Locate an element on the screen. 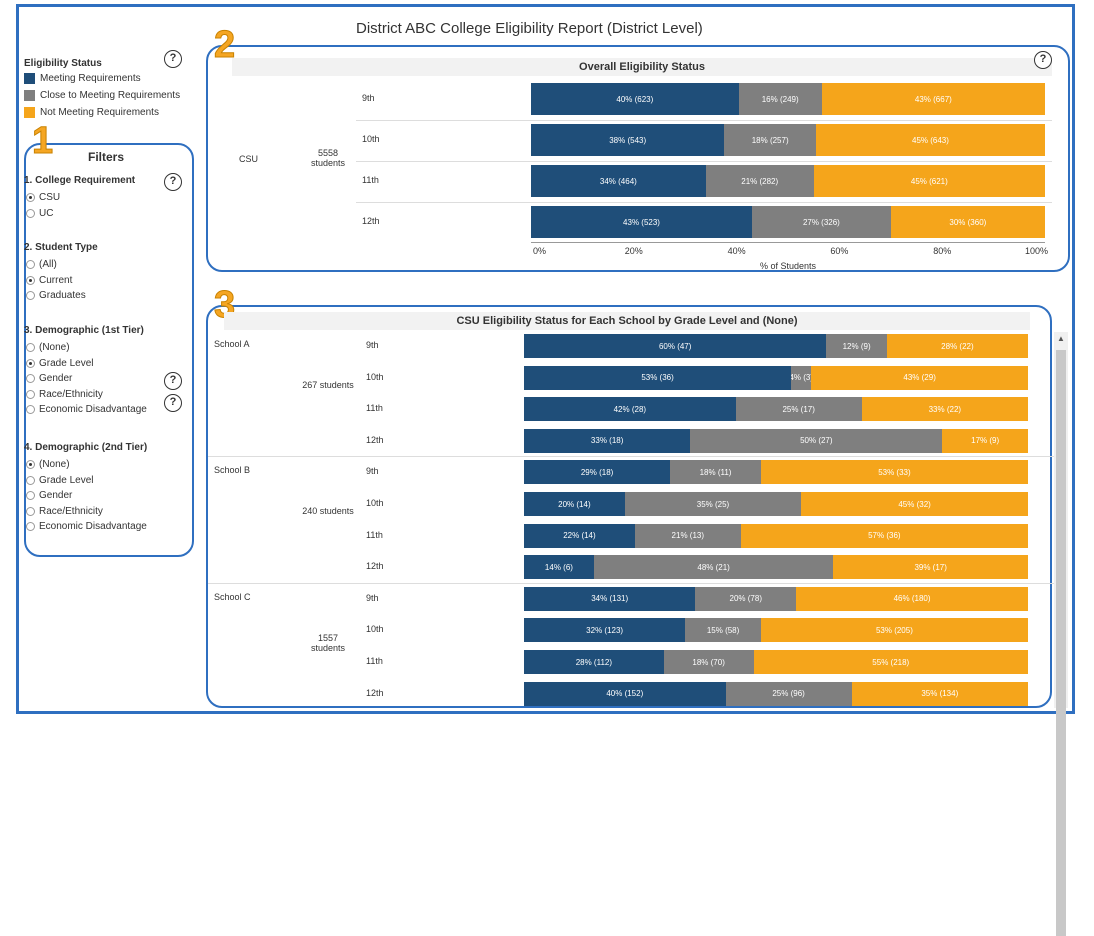 The height and width of the screenshot is (936, 1094). bar-segment: 21% (282) is located at coordinates (759, 181).